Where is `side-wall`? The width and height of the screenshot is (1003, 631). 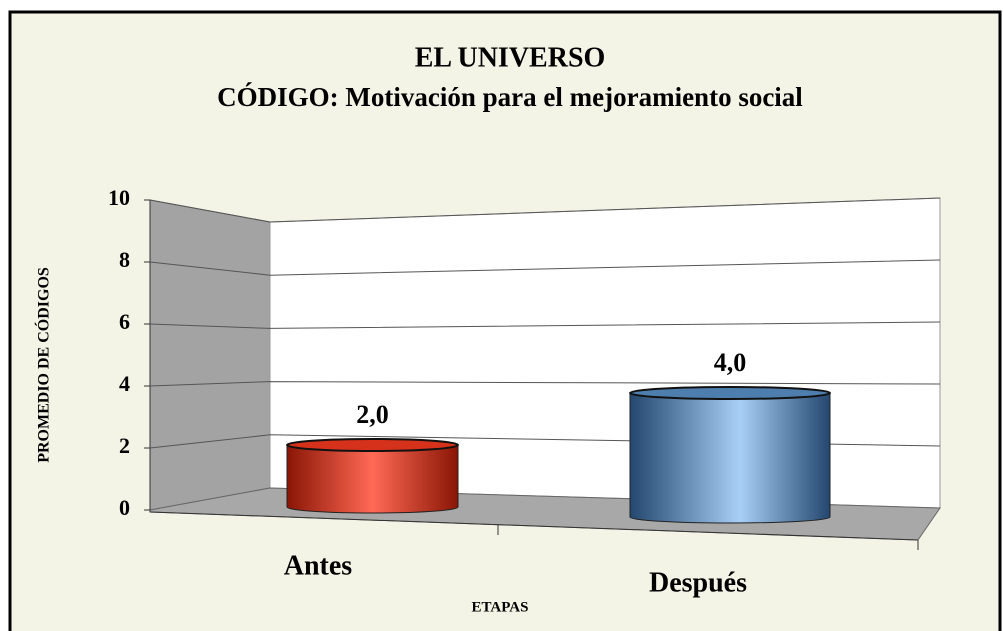 side-wall is located at coordinates (210, 355).